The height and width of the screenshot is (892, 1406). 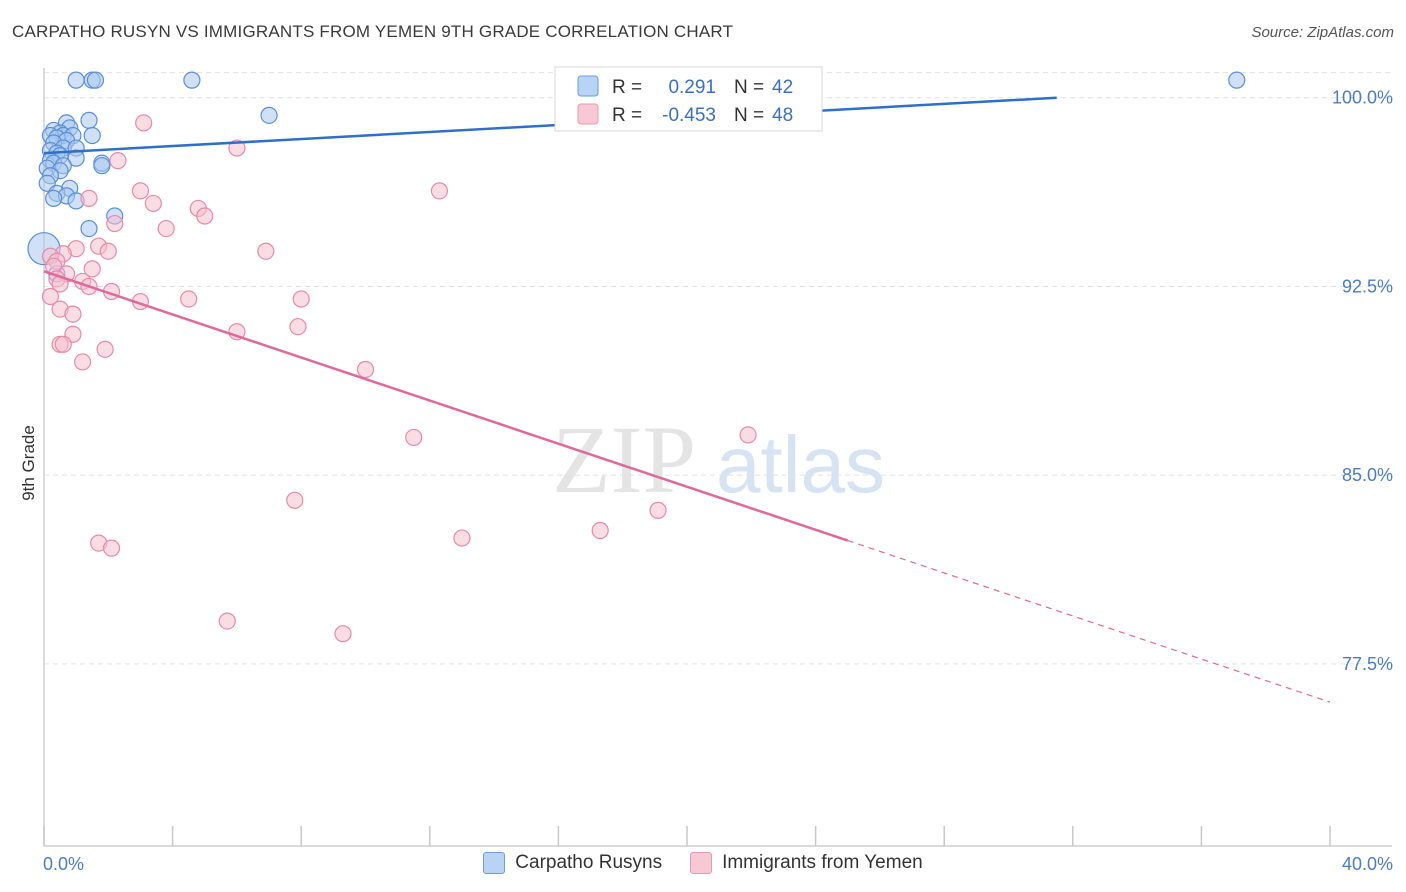 I want to click on source-label: Source: ZipAtlas.com, so click(x=1322, y=32).